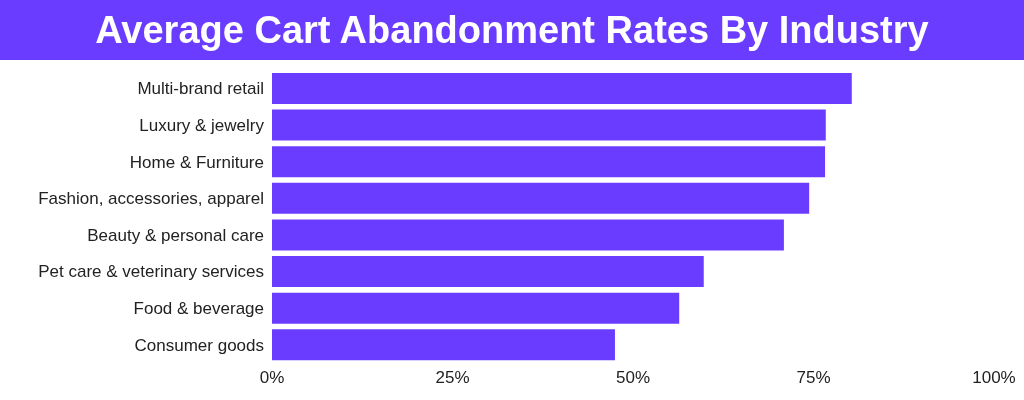  I want to click on y-tick-label: Food & beverage, so click(198, 309).